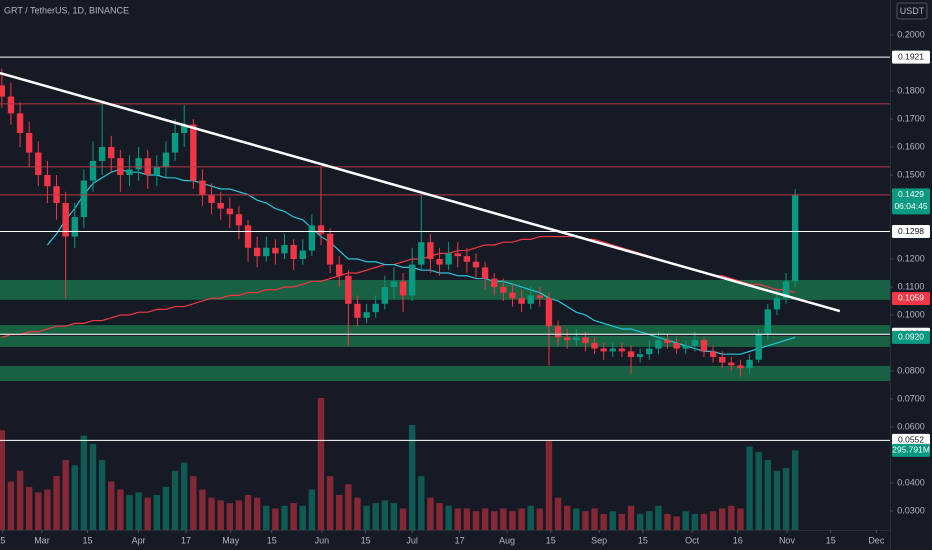  Describe the element at coordinates (692, 540) in the screenshot. I see `x-tick-label: Oct` at that location.